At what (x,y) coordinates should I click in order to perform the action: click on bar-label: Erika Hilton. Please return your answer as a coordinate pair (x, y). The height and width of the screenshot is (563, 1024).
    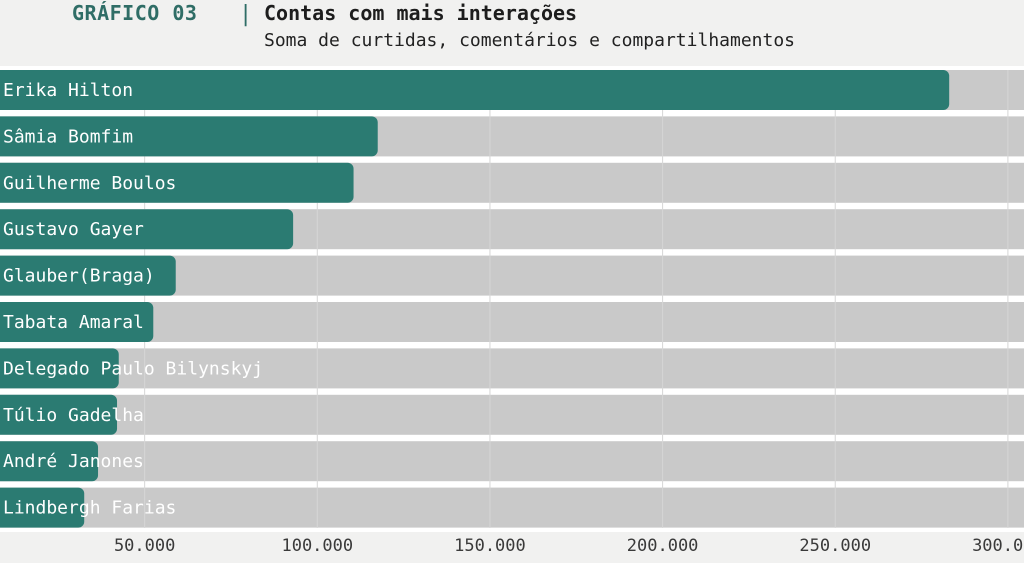
    Looking at the image, I should click on (68, 90).